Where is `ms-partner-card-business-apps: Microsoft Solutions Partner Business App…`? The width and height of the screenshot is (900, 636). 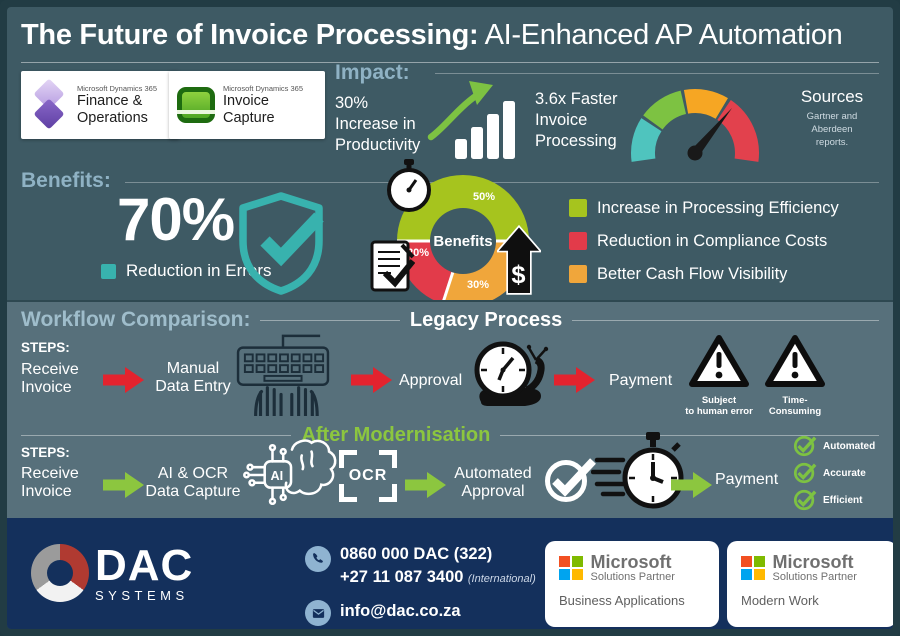
ms-partner-card-business-apps: Microsoft Solutions Partner Business App… is located at coordinates (632, 584).